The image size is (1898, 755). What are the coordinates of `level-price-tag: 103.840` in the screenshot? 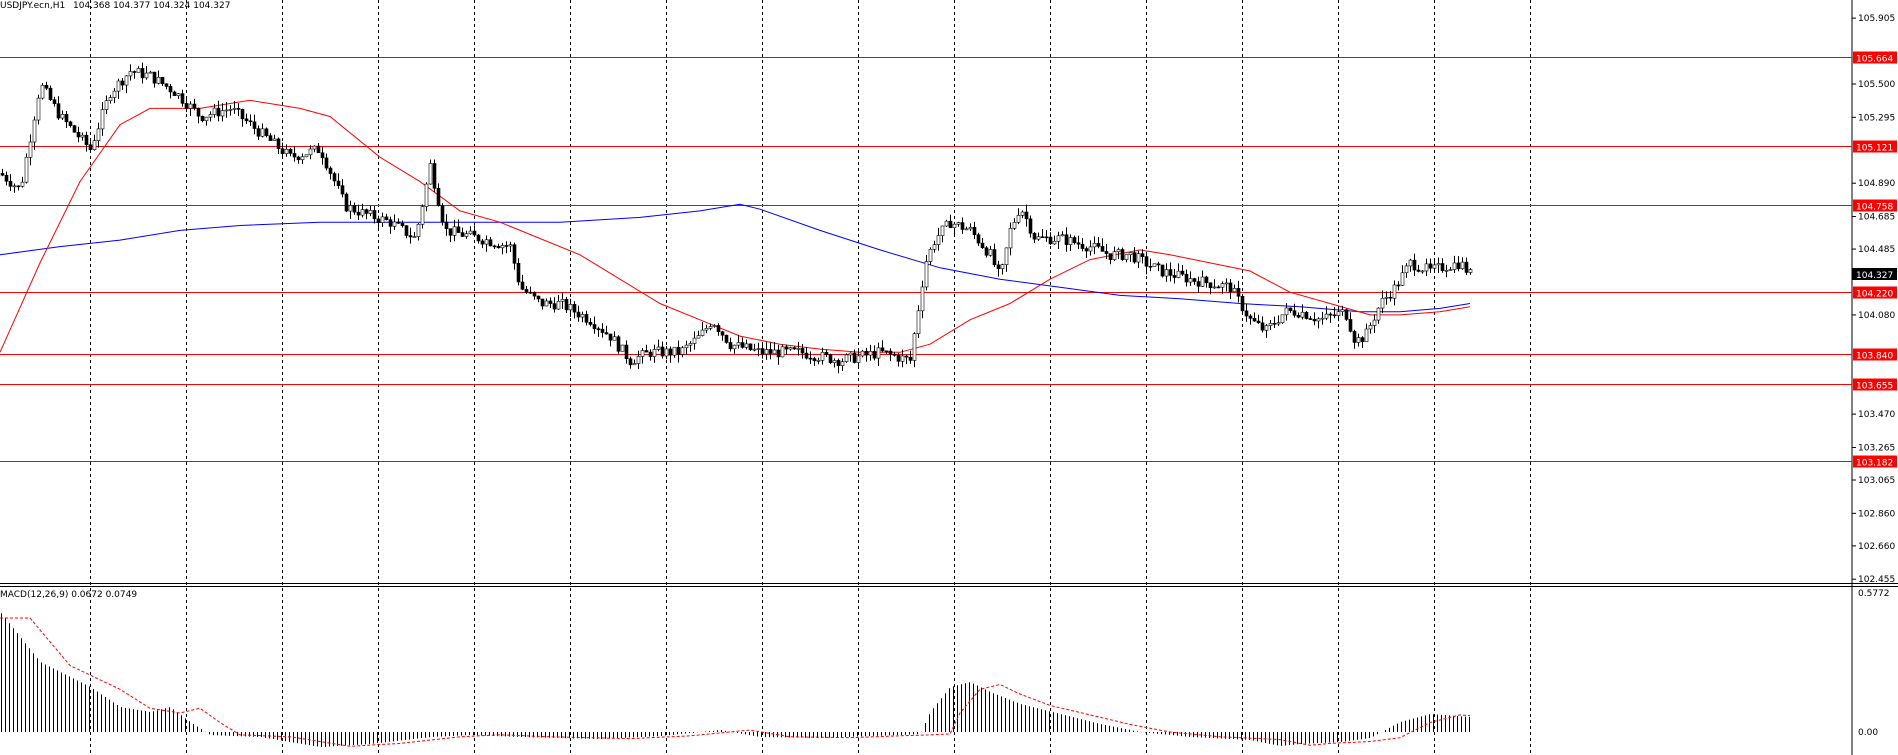 It's located at (1874, 357).